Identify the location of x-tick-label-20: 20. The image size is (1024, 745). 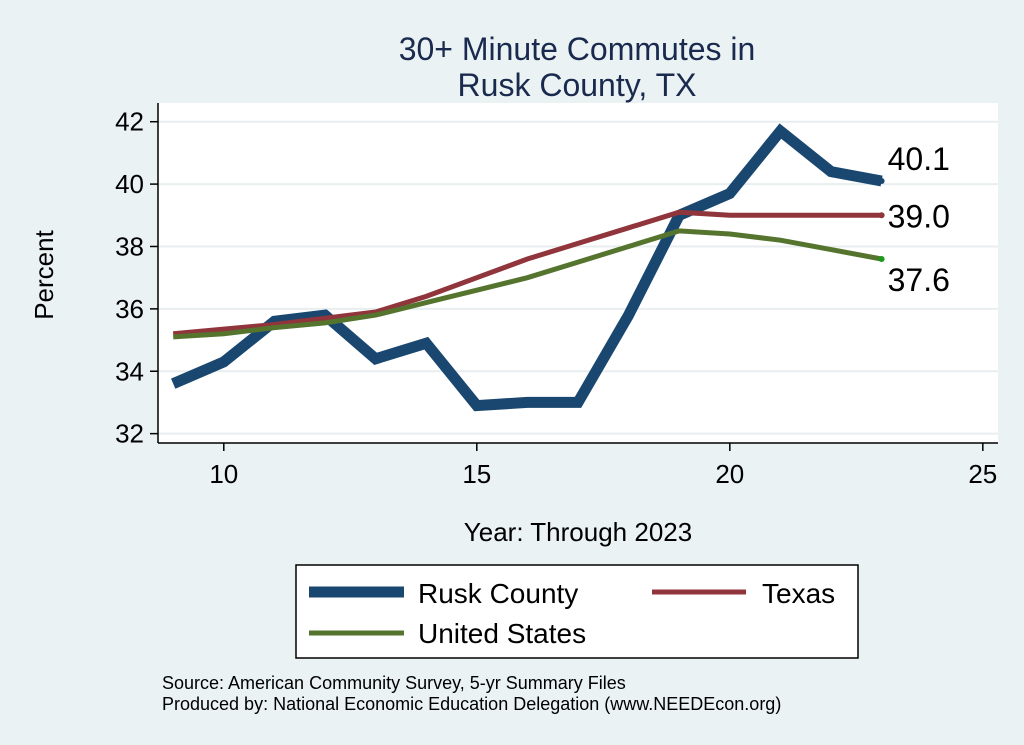
(729, 474).